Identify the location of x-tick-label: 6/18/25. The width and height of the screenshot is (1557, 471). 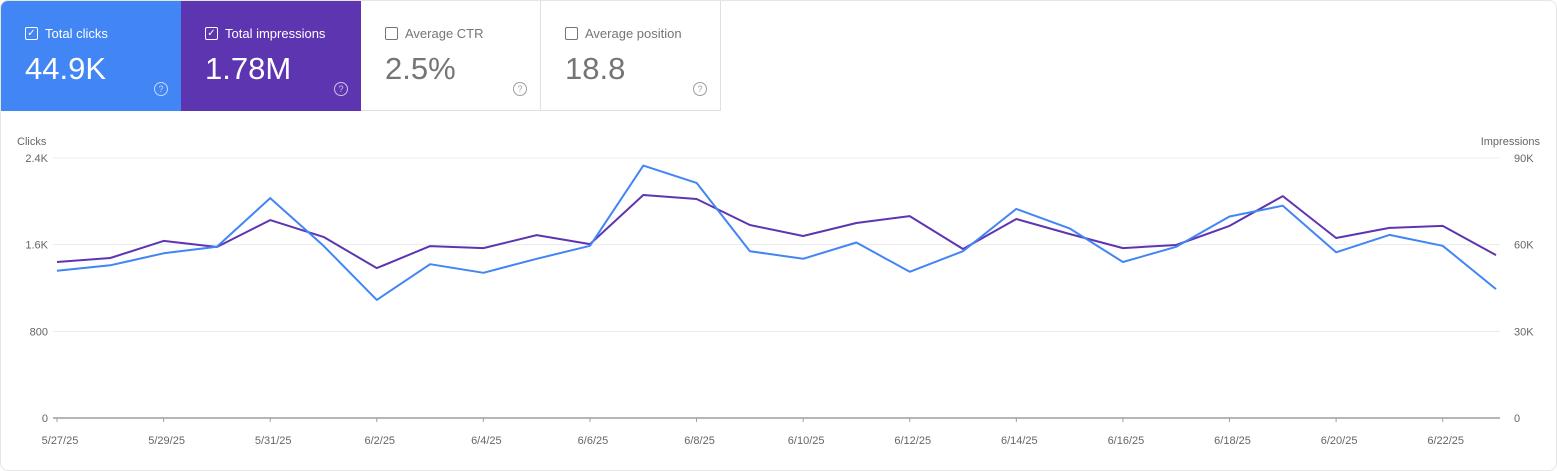
(1232, 441).